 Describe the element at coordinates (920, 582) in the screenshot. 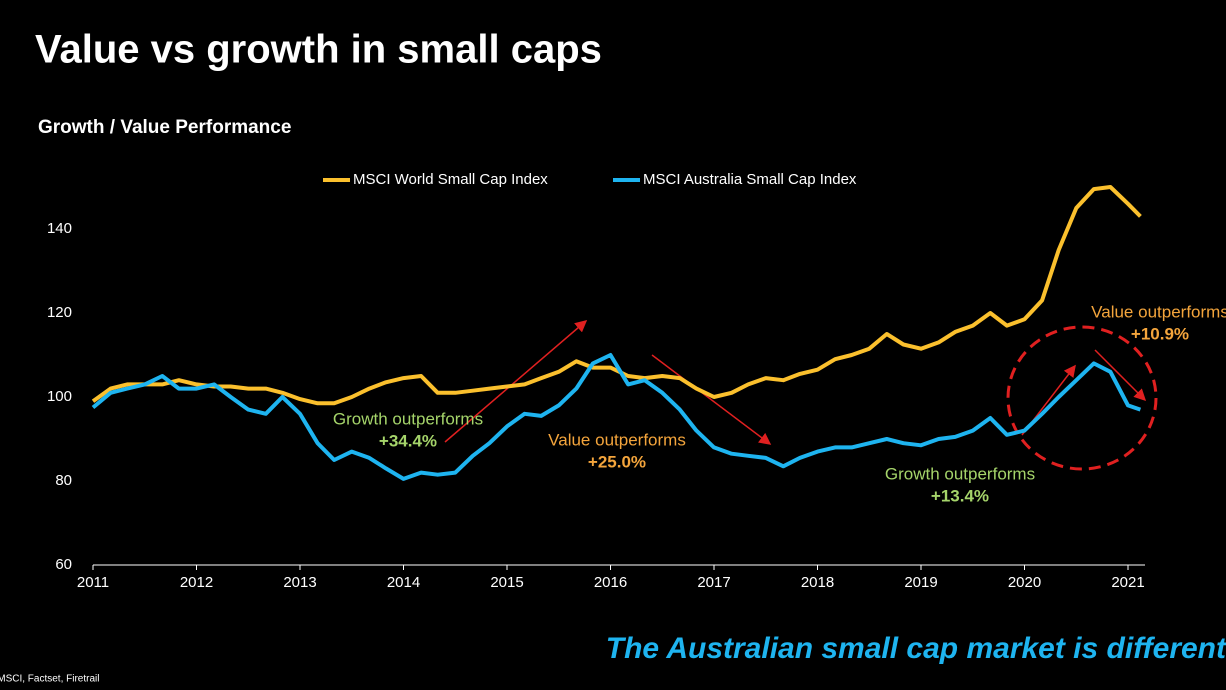

I see `x-tick-label: 2019` at that location.